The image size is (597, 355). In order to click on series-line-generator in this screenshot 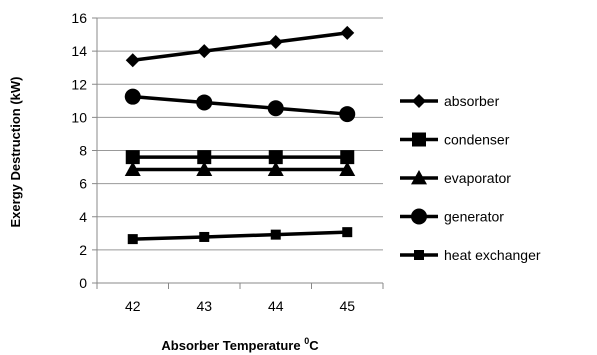, I will do `click(240, 105)`.